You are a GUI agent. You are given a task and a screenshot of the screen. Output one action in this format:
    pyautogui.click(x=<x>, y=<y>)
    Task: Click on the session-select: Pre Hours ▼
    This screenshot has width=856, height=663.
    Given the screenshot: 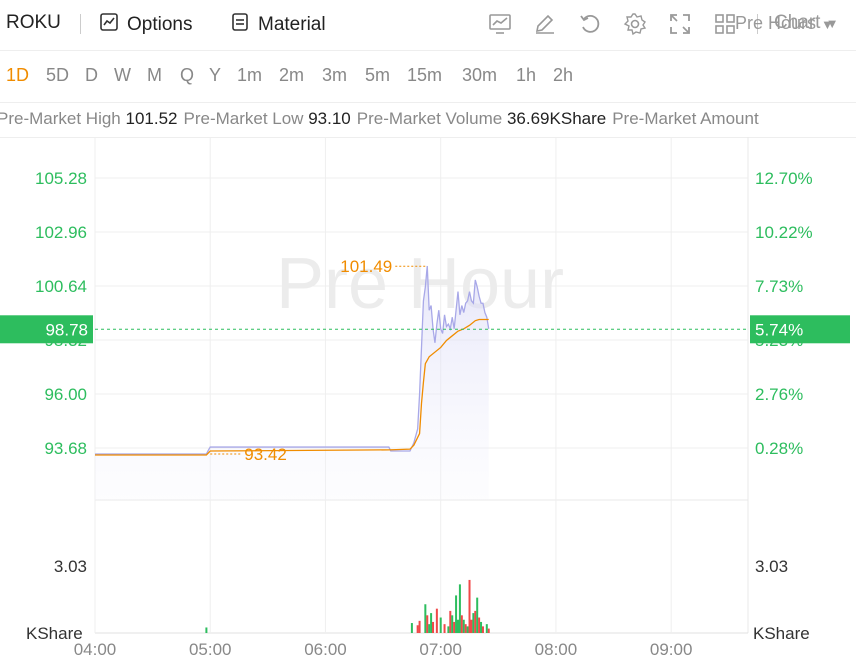 What is the action you would take?
    pyautogui.click(x=784, y=23)
    